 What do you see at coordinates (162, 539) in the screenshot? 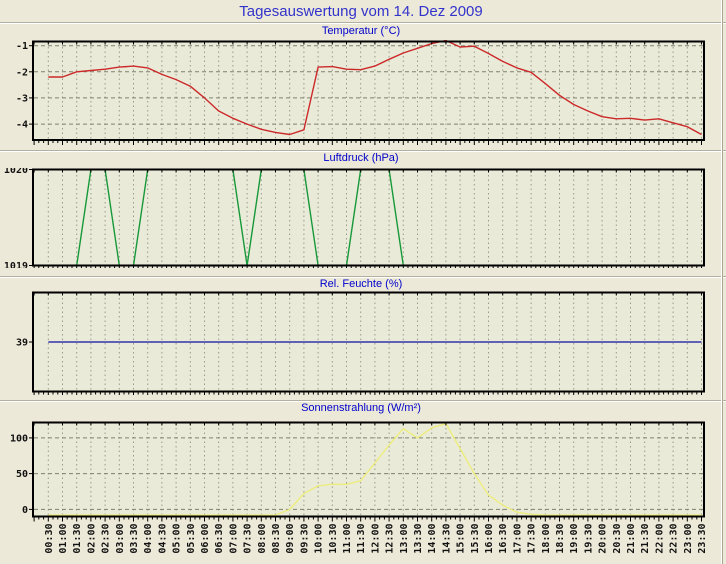
I see `svg-text: 04:30` at bounding box center [162, 539].